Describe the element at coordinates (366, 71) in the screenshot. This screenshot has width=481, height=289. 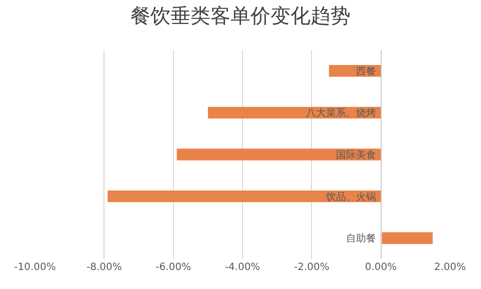
I see `y-tick-label: 西餐` at that location.